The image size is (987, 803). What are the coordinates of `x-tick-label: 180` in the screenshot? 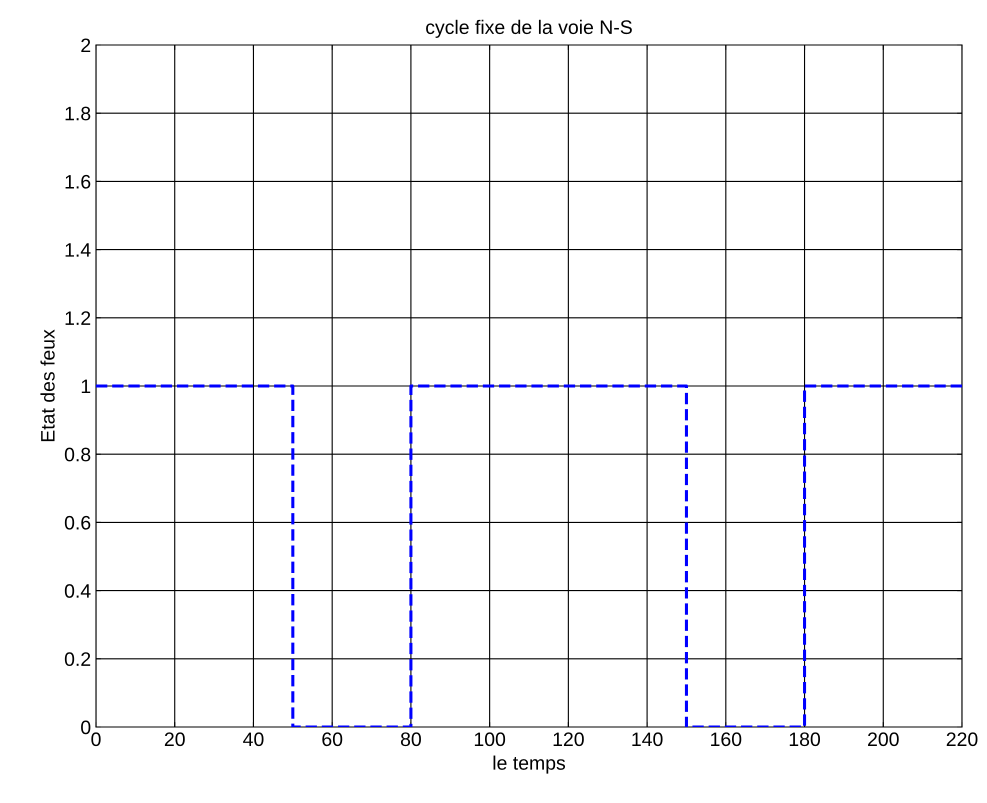 It's located at (805, 739).